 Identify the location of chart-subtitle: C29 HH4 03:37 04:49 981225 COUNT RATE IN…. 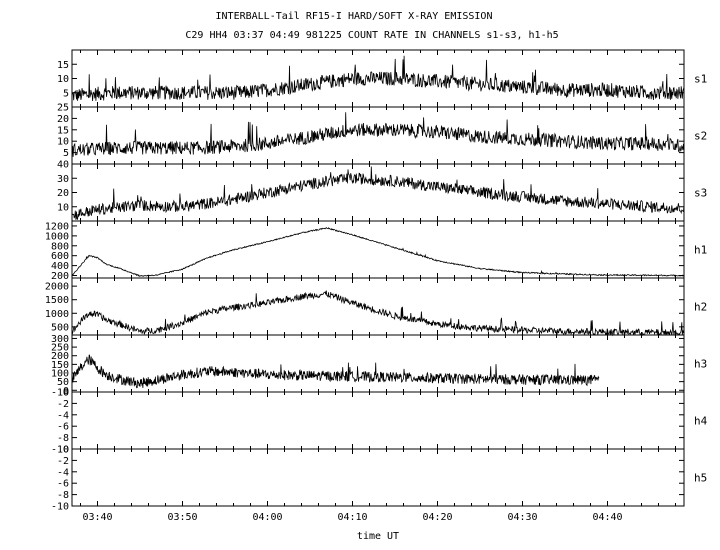
(371, 35).